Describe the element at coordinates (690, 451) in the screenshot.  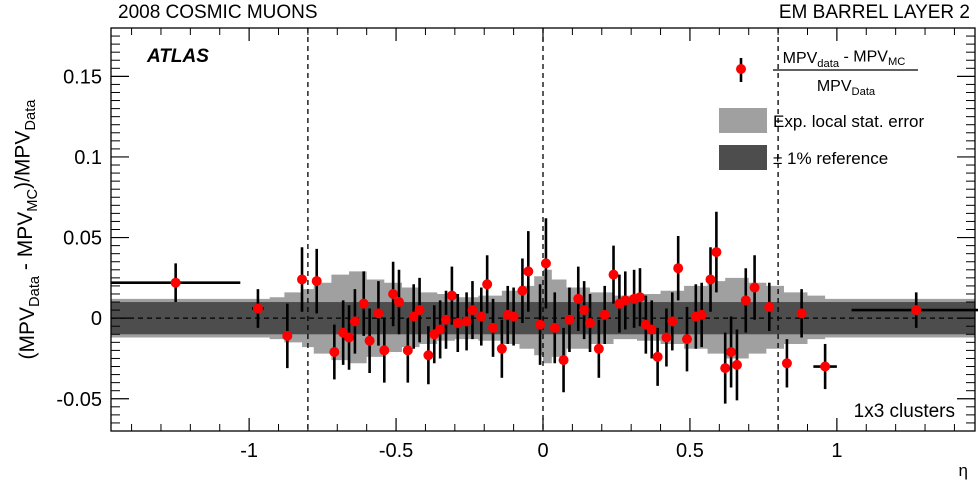
I see `x-tick-label: 0.5` at that location.